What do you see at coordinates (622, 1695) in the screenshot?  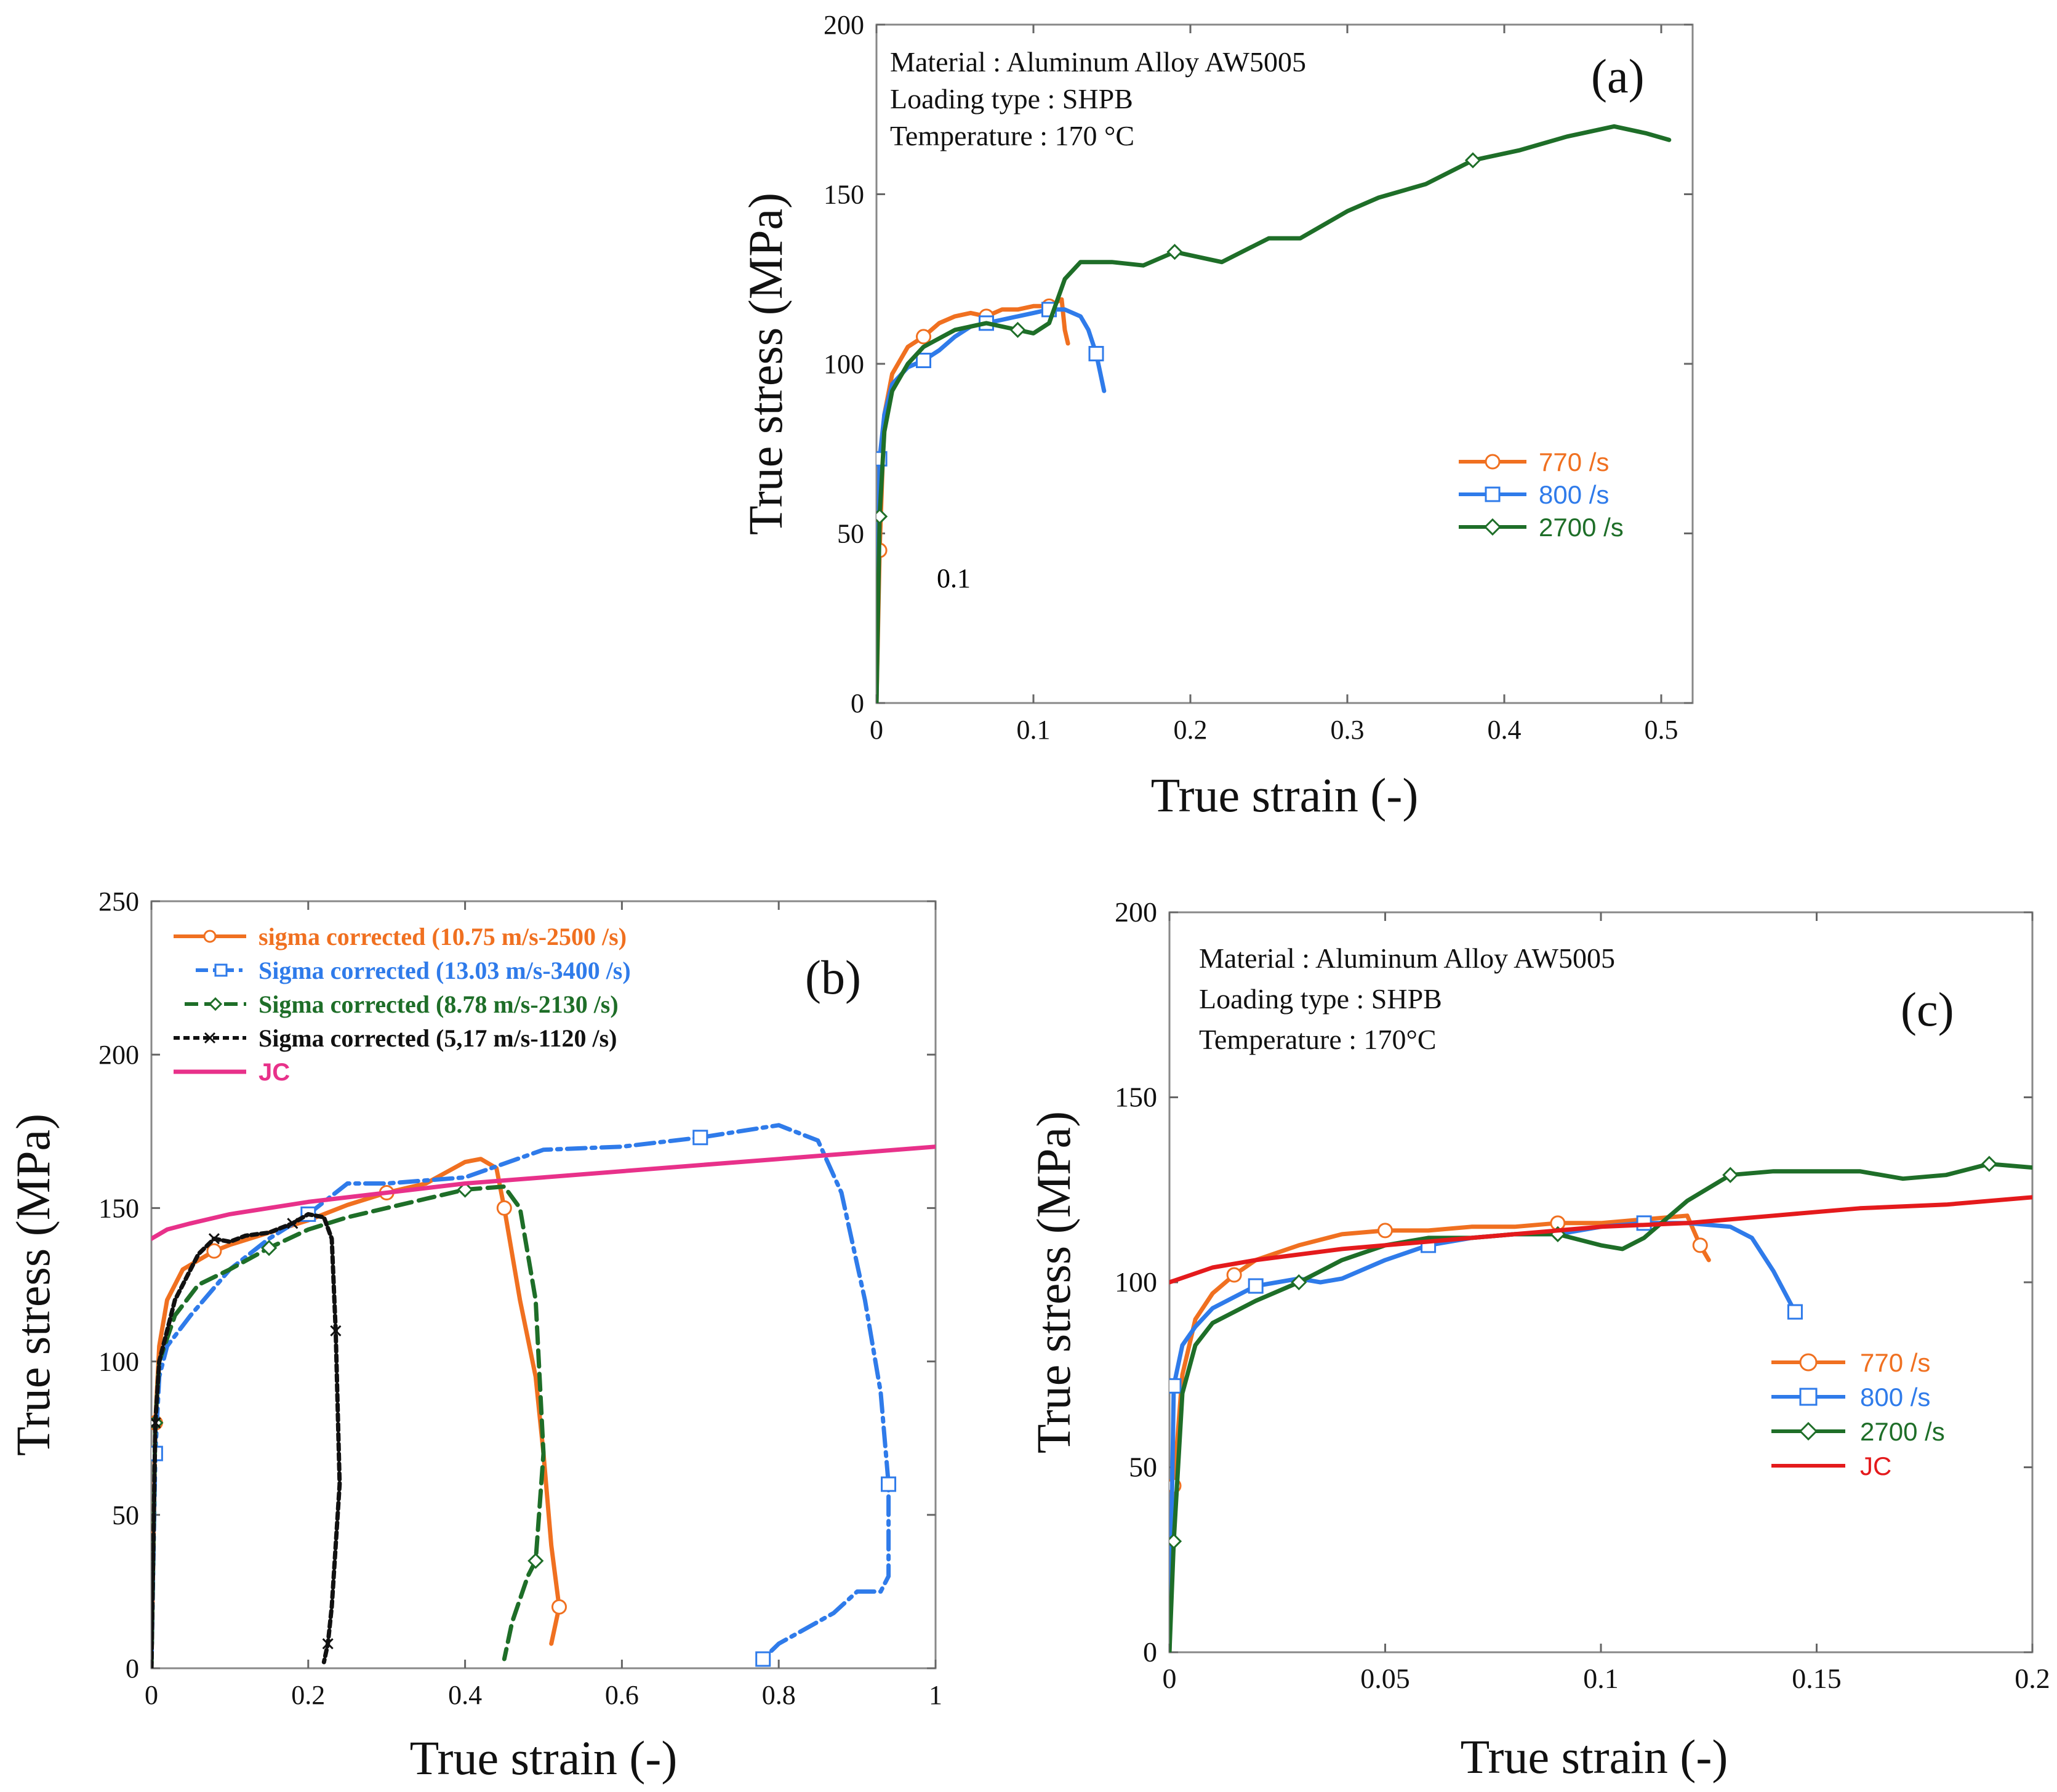 I see `panel-b-x-tick-label: 0.6` at bounding box center [622, 1695].